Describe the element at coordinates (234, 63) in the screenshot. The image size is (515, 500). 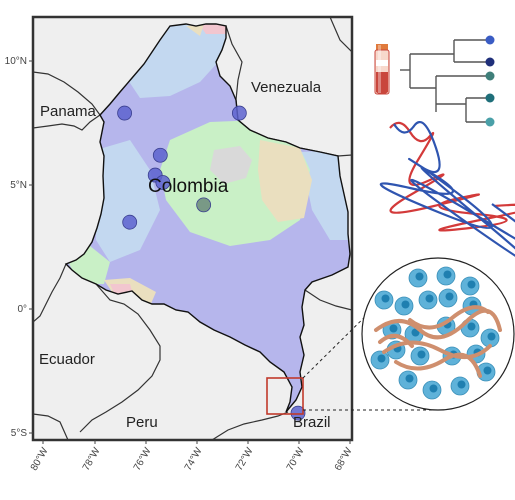
I see `venezuela-border` at that location.